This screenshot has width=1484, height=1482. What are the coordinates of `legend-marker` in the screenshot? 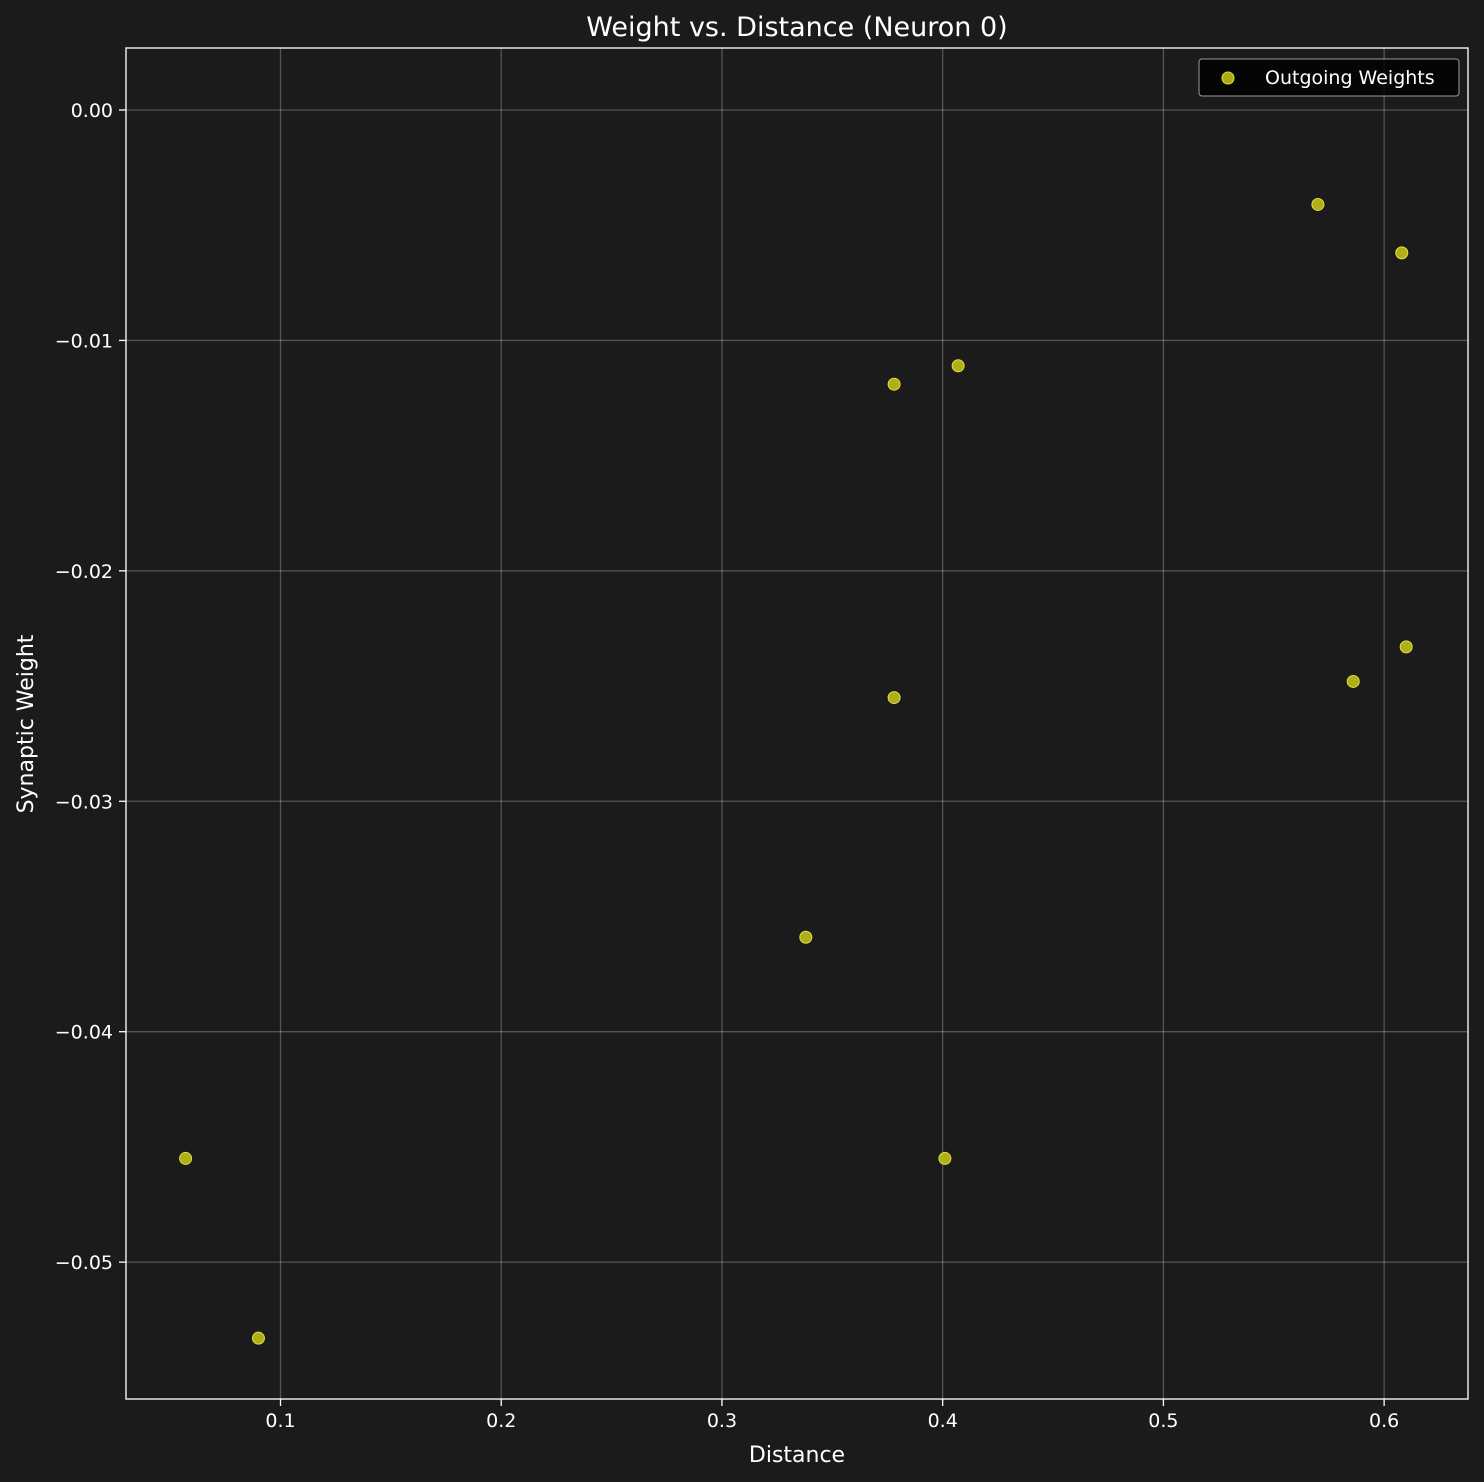 It's located at (1228, 78).